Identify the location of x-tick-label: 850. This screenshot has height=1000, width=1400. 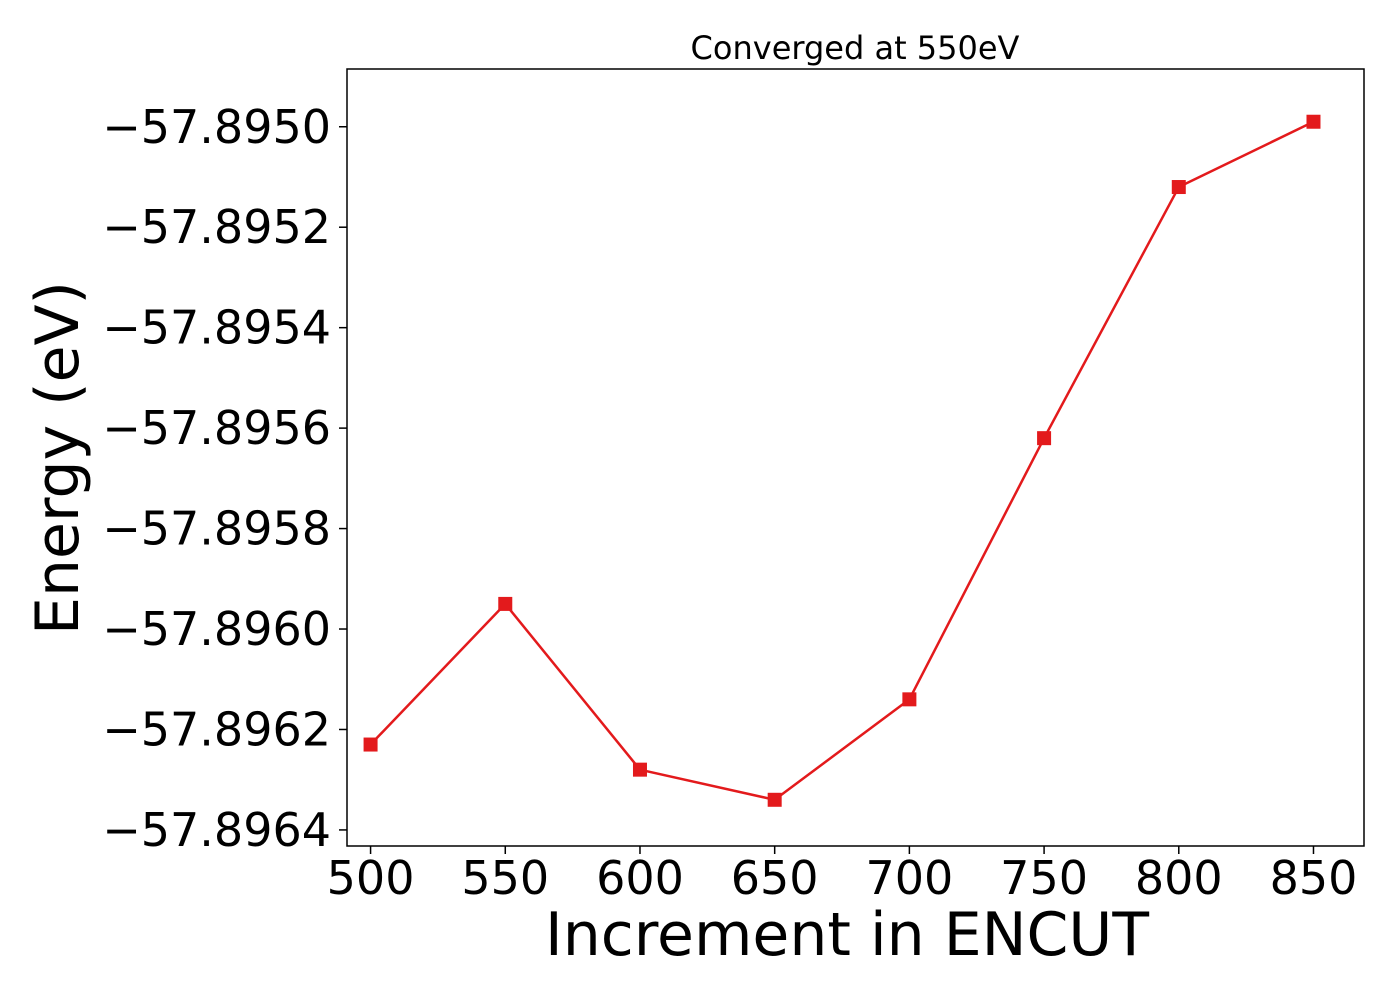
(1314, 878).